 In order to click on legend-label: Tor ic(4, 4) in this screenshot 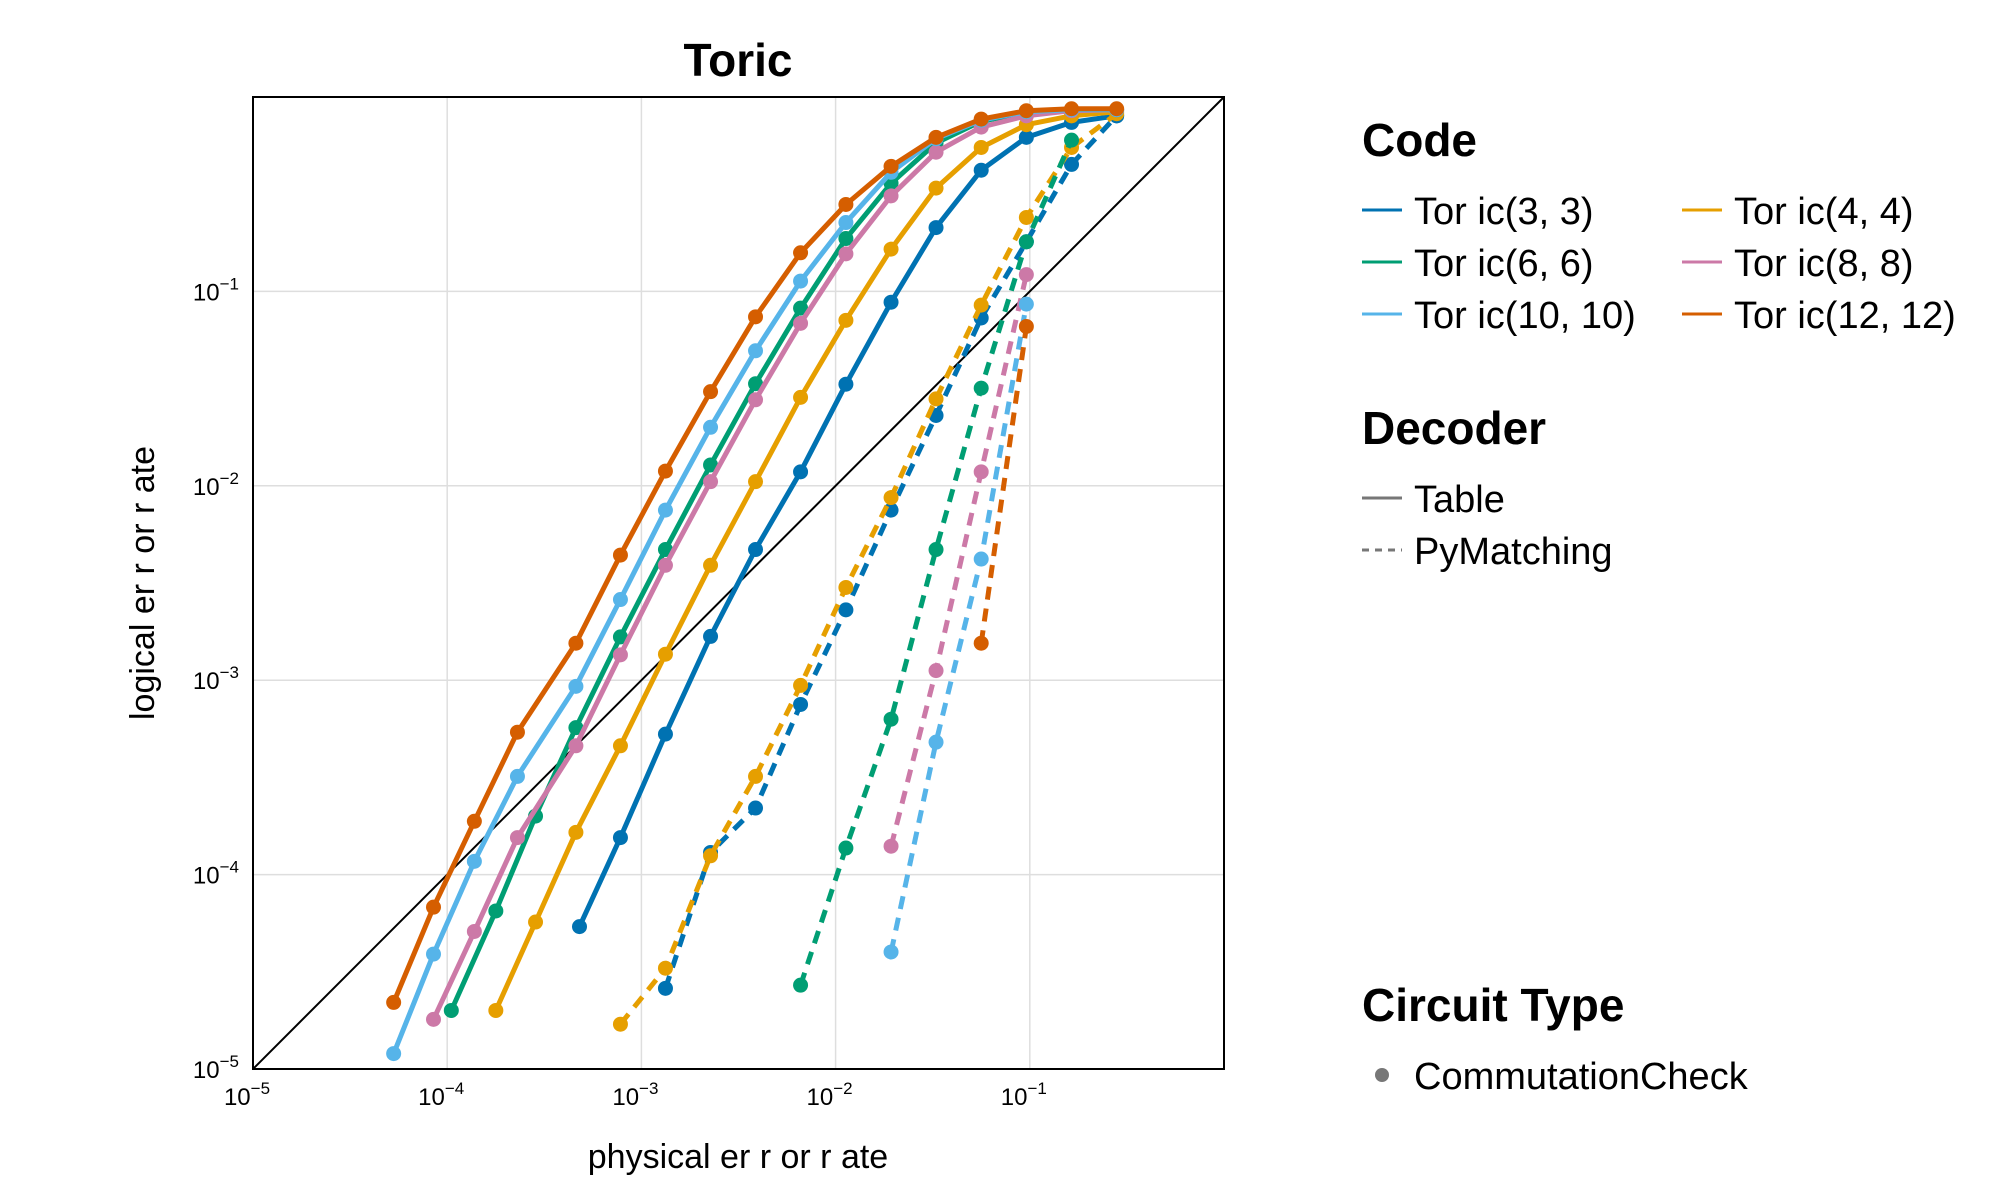, I will do `click(1823, 212)`.